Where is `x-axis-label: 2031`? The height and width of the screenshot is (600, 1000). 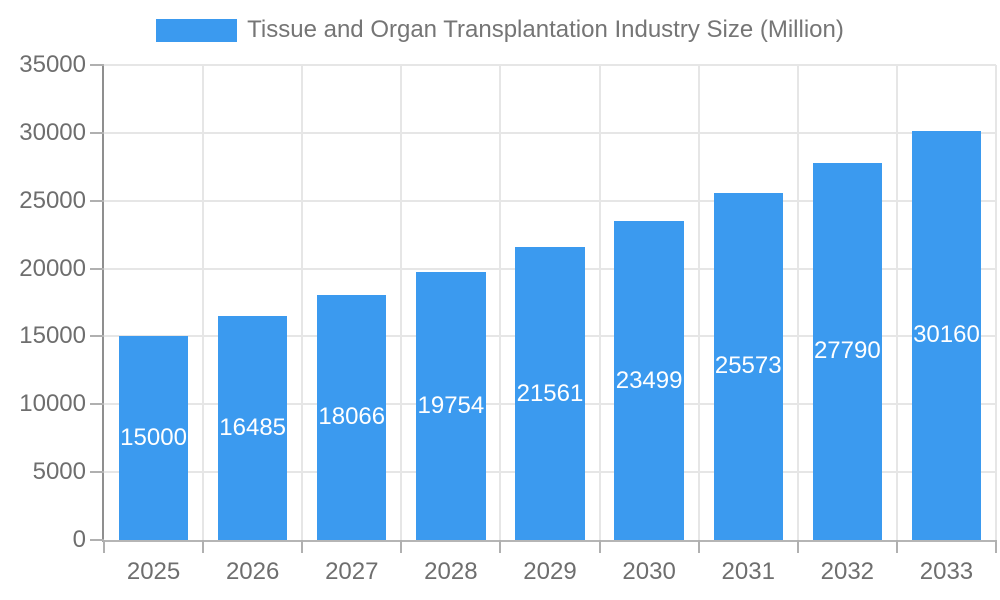
x-axis-label: 2031 is located at coordinates (748, 571).